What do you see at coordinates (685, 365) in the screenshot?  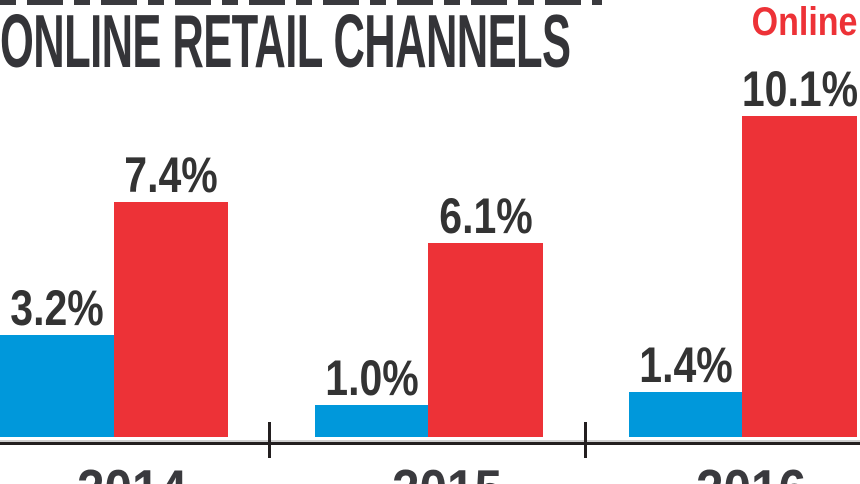 I see `value-label-blue-2016: 1.4%` at bounding box center [685, 365].